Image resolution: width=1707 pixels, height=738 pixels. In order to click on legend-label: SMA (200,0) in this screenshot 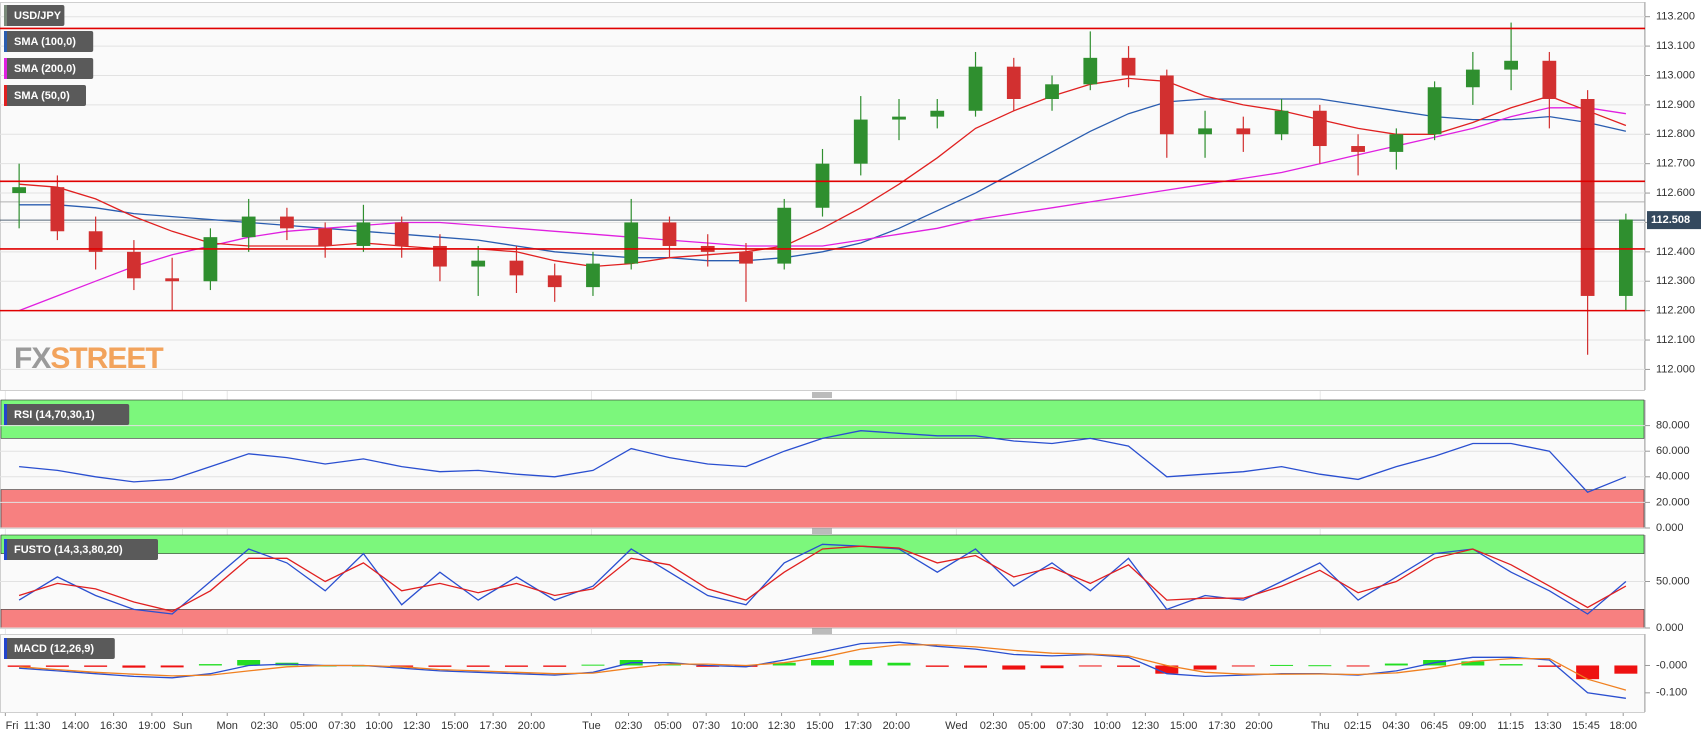, I will do `click(45, 69)`.